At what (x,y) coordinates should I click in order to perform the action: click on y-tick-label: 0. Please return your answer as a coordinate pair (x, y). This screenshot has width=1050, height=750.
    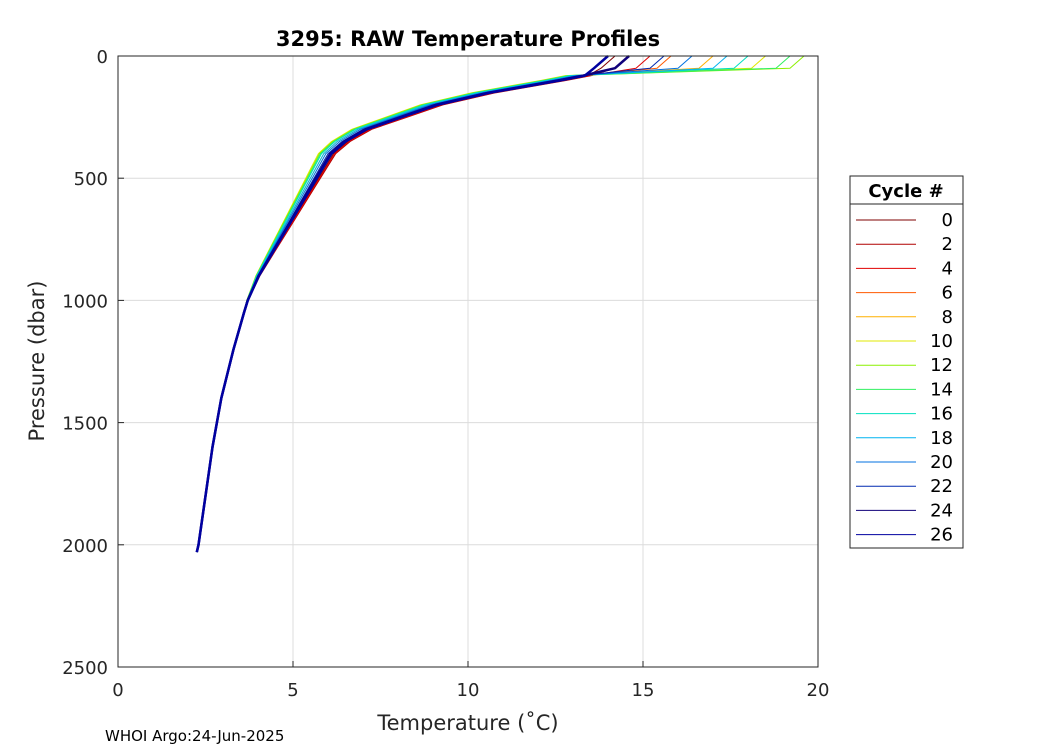
    Looking at the image, I should click on (102, 57).